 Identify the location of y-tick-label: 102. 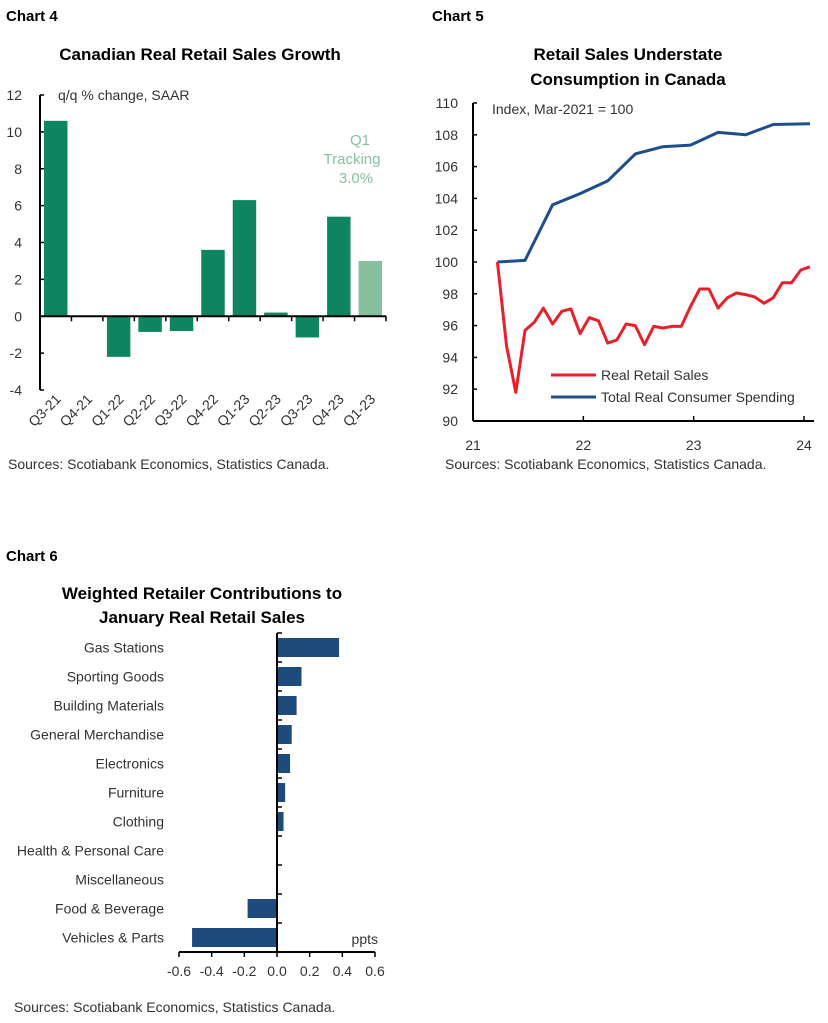
(447, 230).